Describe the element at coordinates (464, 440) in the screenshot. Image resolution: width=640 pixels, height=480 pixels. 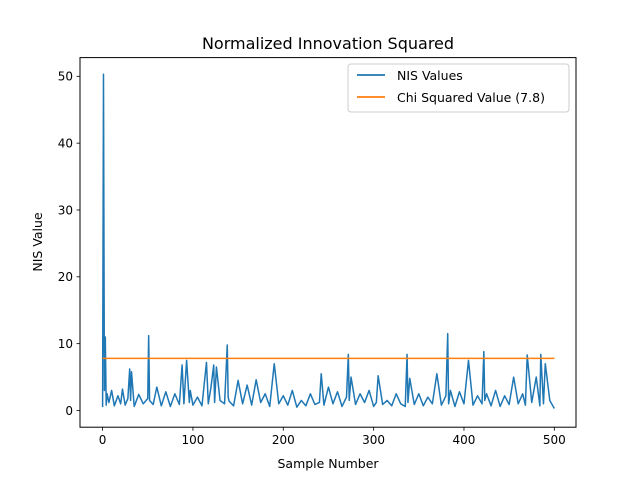
I see `x-tick-label: 400` at that location.